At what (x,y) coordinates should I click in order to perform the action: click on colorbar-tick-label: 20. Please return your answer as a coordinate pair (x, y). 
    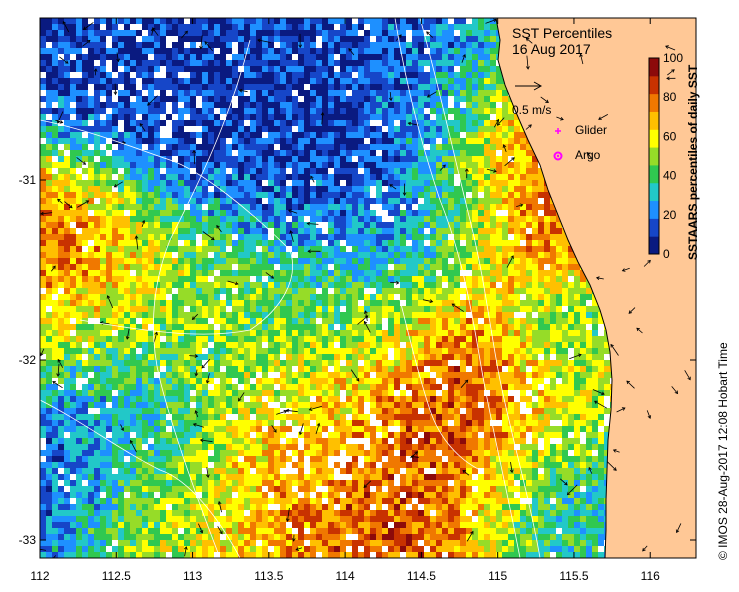
    Looking at the image, I should click on (670, 215).